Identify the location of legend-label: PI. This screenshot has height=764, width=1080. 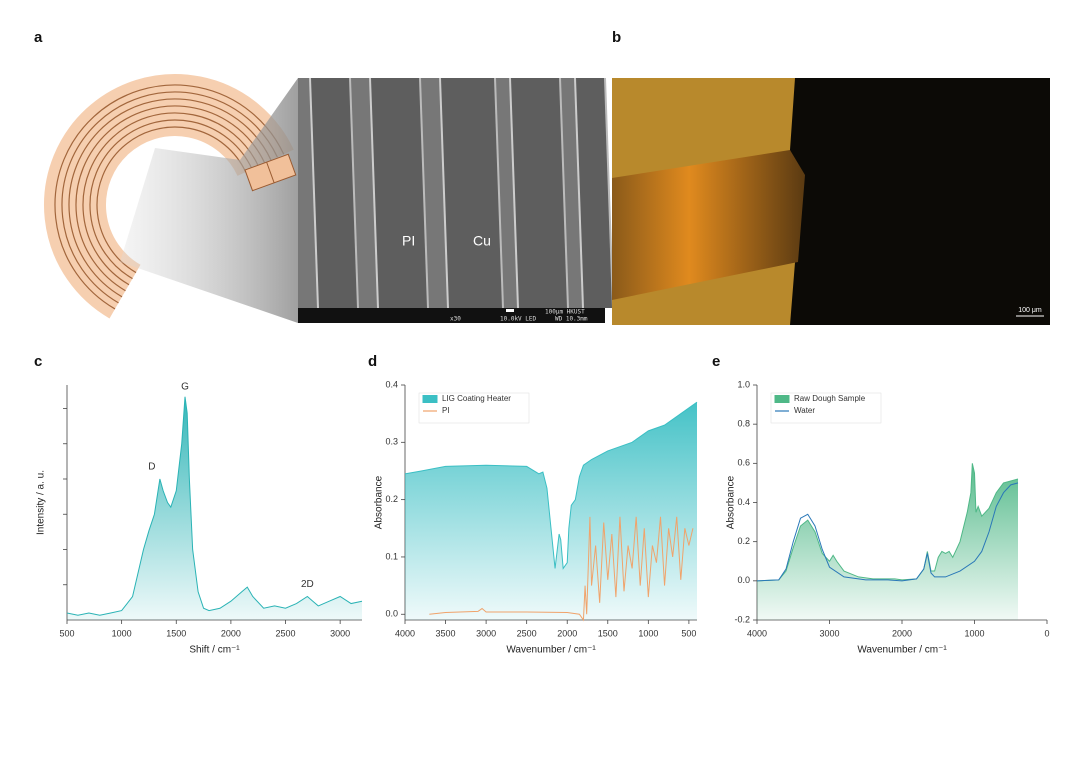
(446, 410).